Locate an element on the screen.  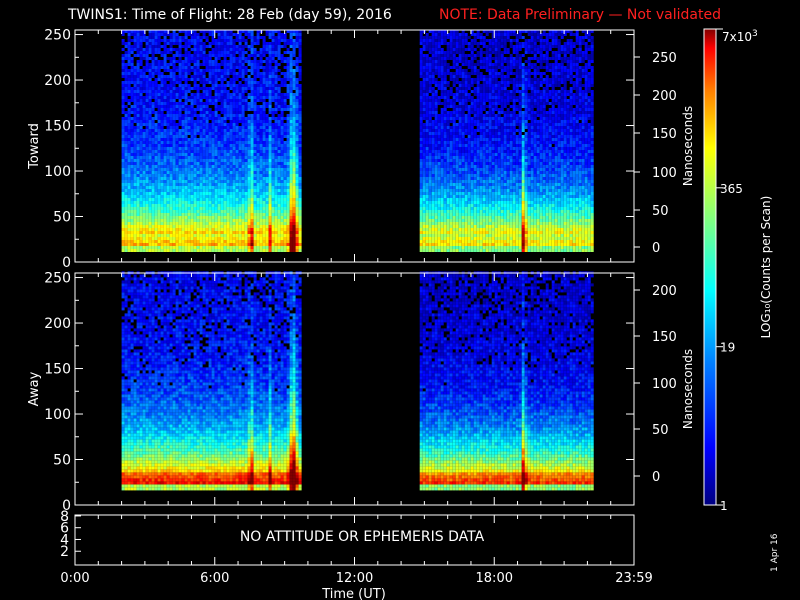
away-right-axis: 0 50 100 150 200 is located at coordinates (655, 384).